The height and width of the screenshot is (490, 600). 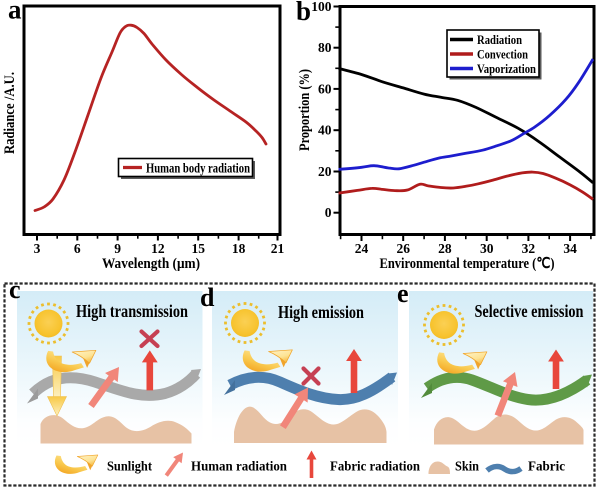 What do you see at coordinates (158, 248) in the screenshot?
I see `svg-text: 12` at bounding box center [158, 248].